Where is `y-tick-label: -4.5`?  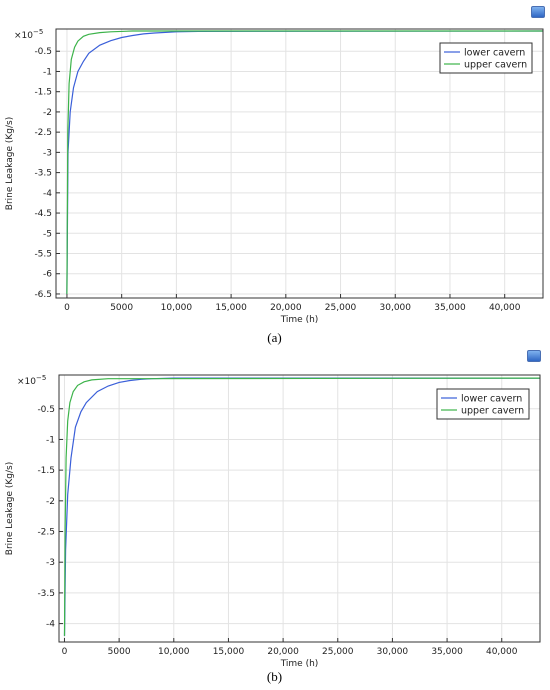
y-tick-label: -4.5 is located at coordinates (43, 214).